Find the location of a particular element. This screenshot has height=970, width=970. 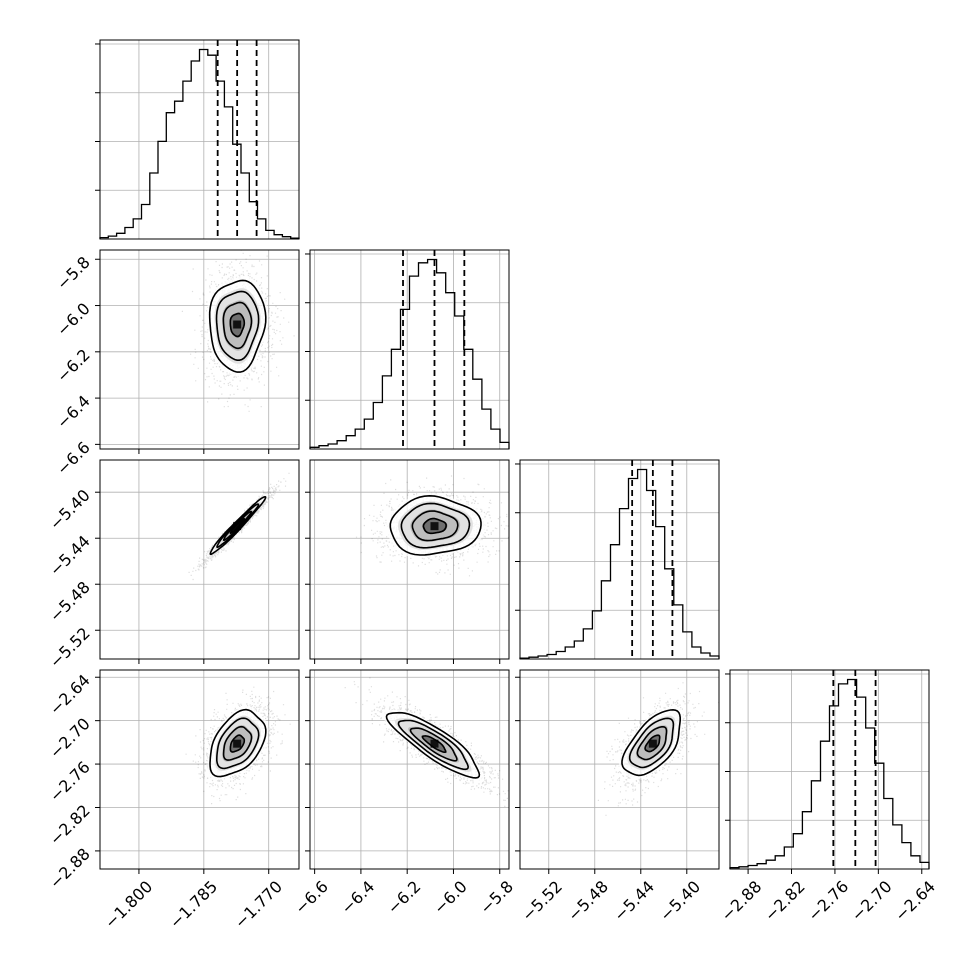

y-tick-label-2-3: −5.40 is located at coordinates (70, 510).